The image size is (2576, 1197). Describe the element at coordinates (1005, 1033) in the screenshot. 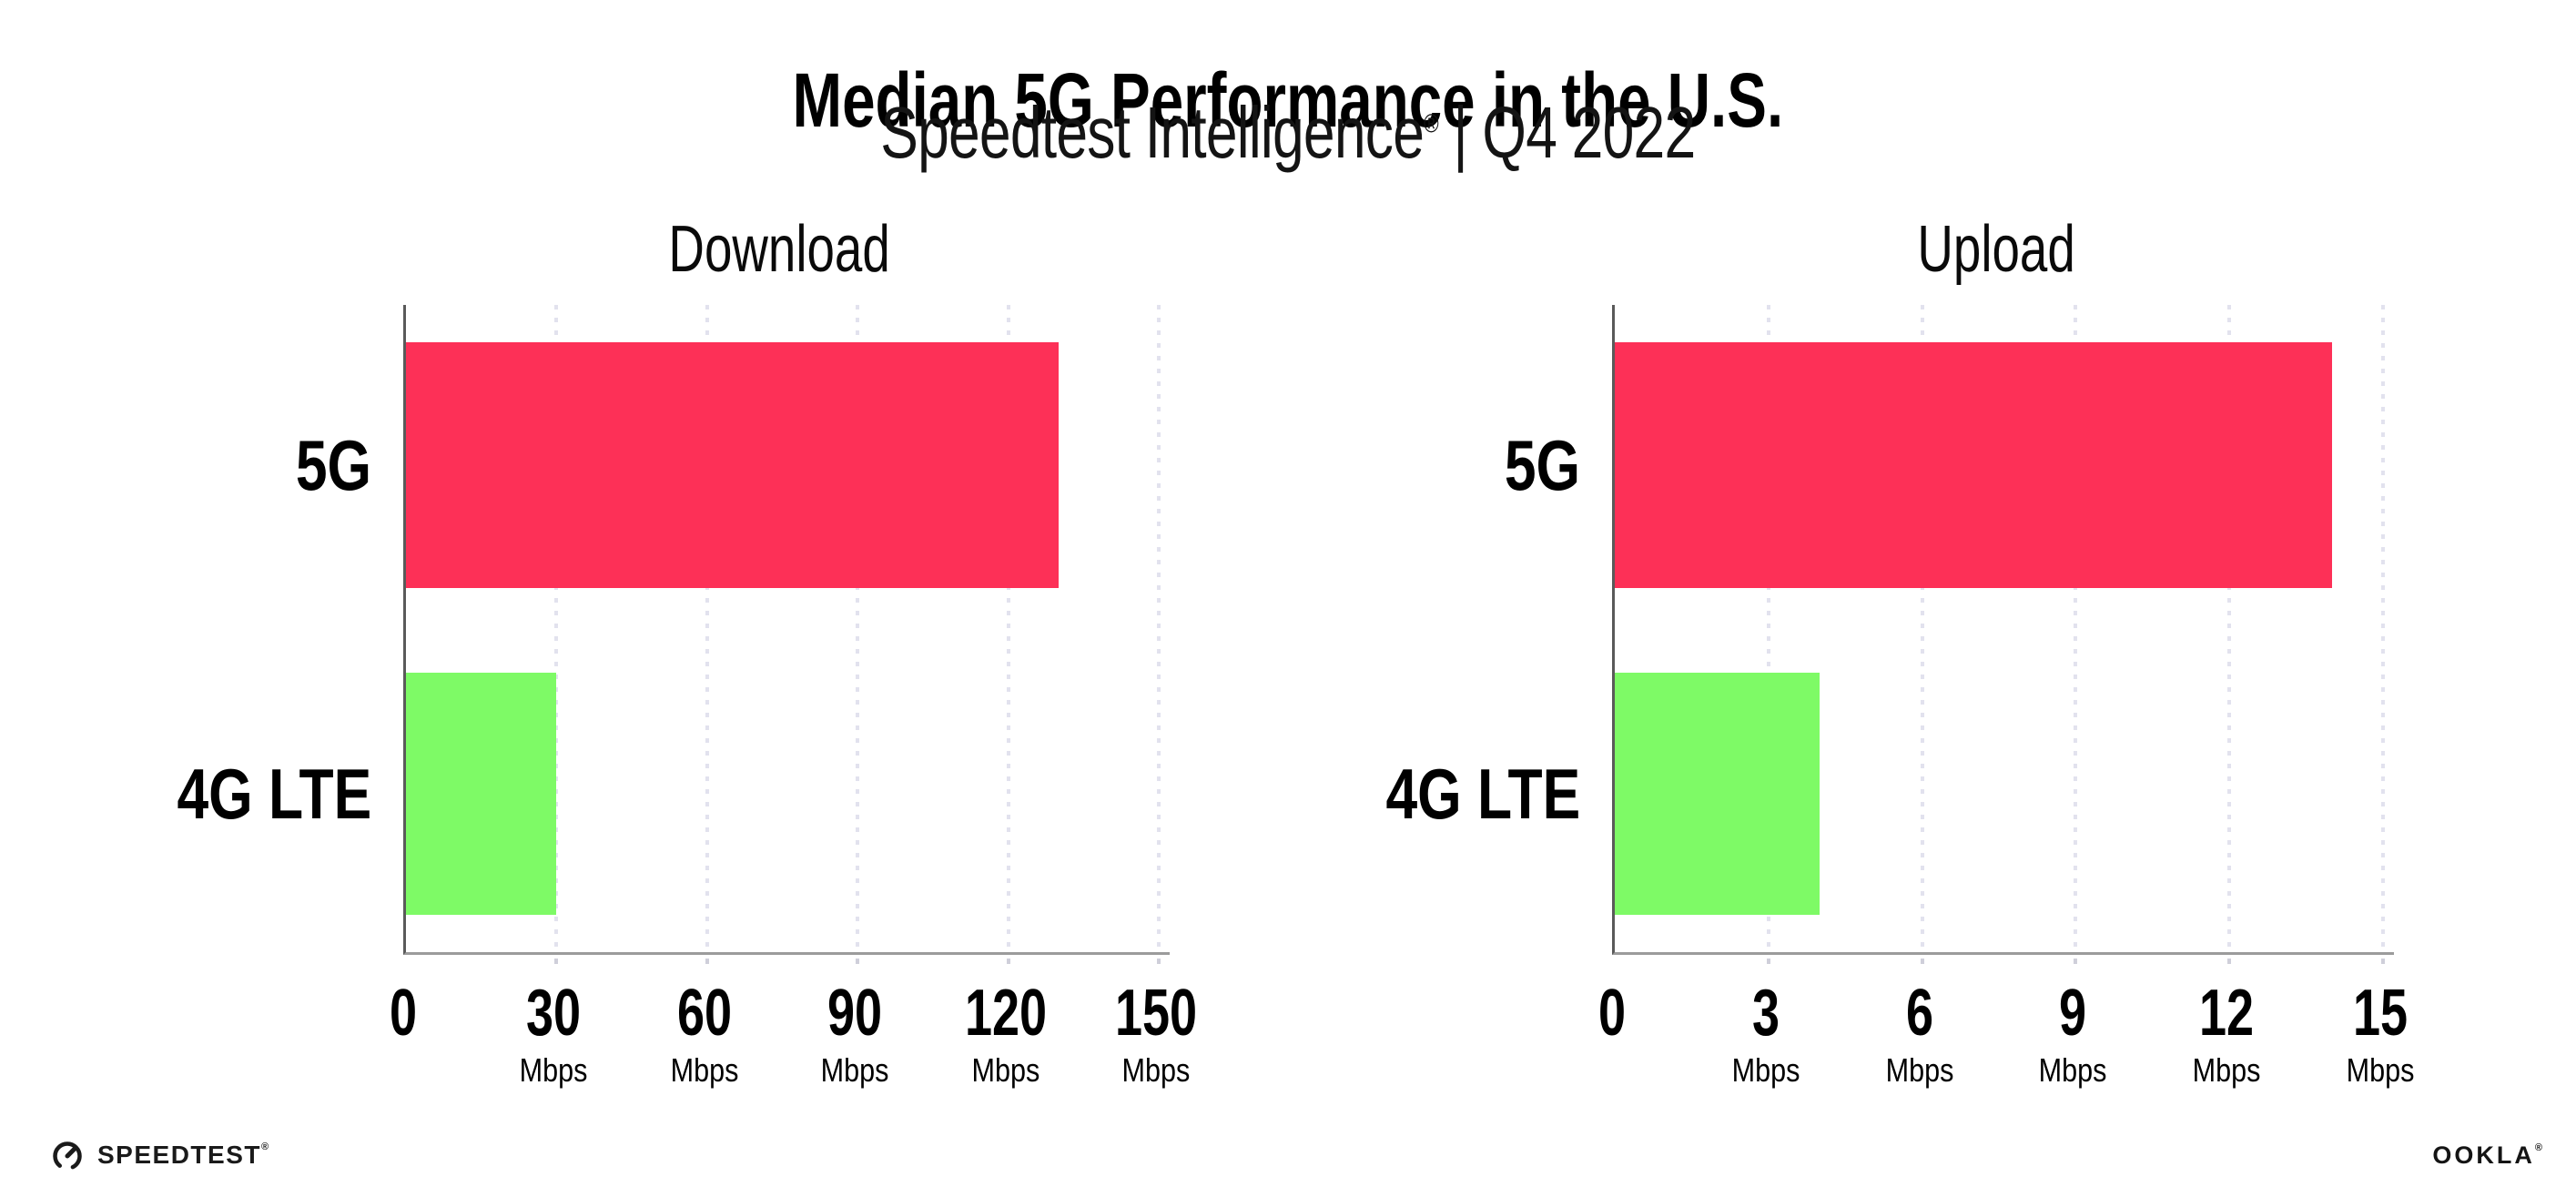

I see `x-tick-label: 120 Mbps` at that location.